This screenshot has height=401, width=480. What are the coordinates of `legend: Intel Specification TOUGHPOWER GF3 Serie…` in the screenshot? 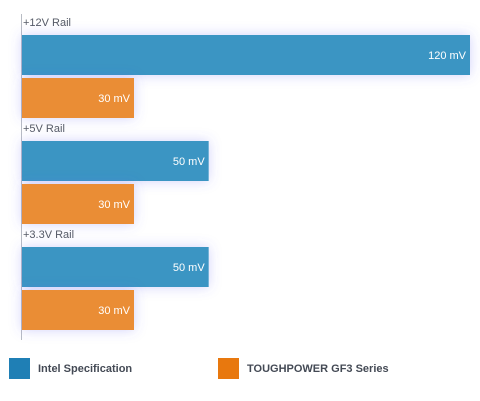 It's located at (240, 371).